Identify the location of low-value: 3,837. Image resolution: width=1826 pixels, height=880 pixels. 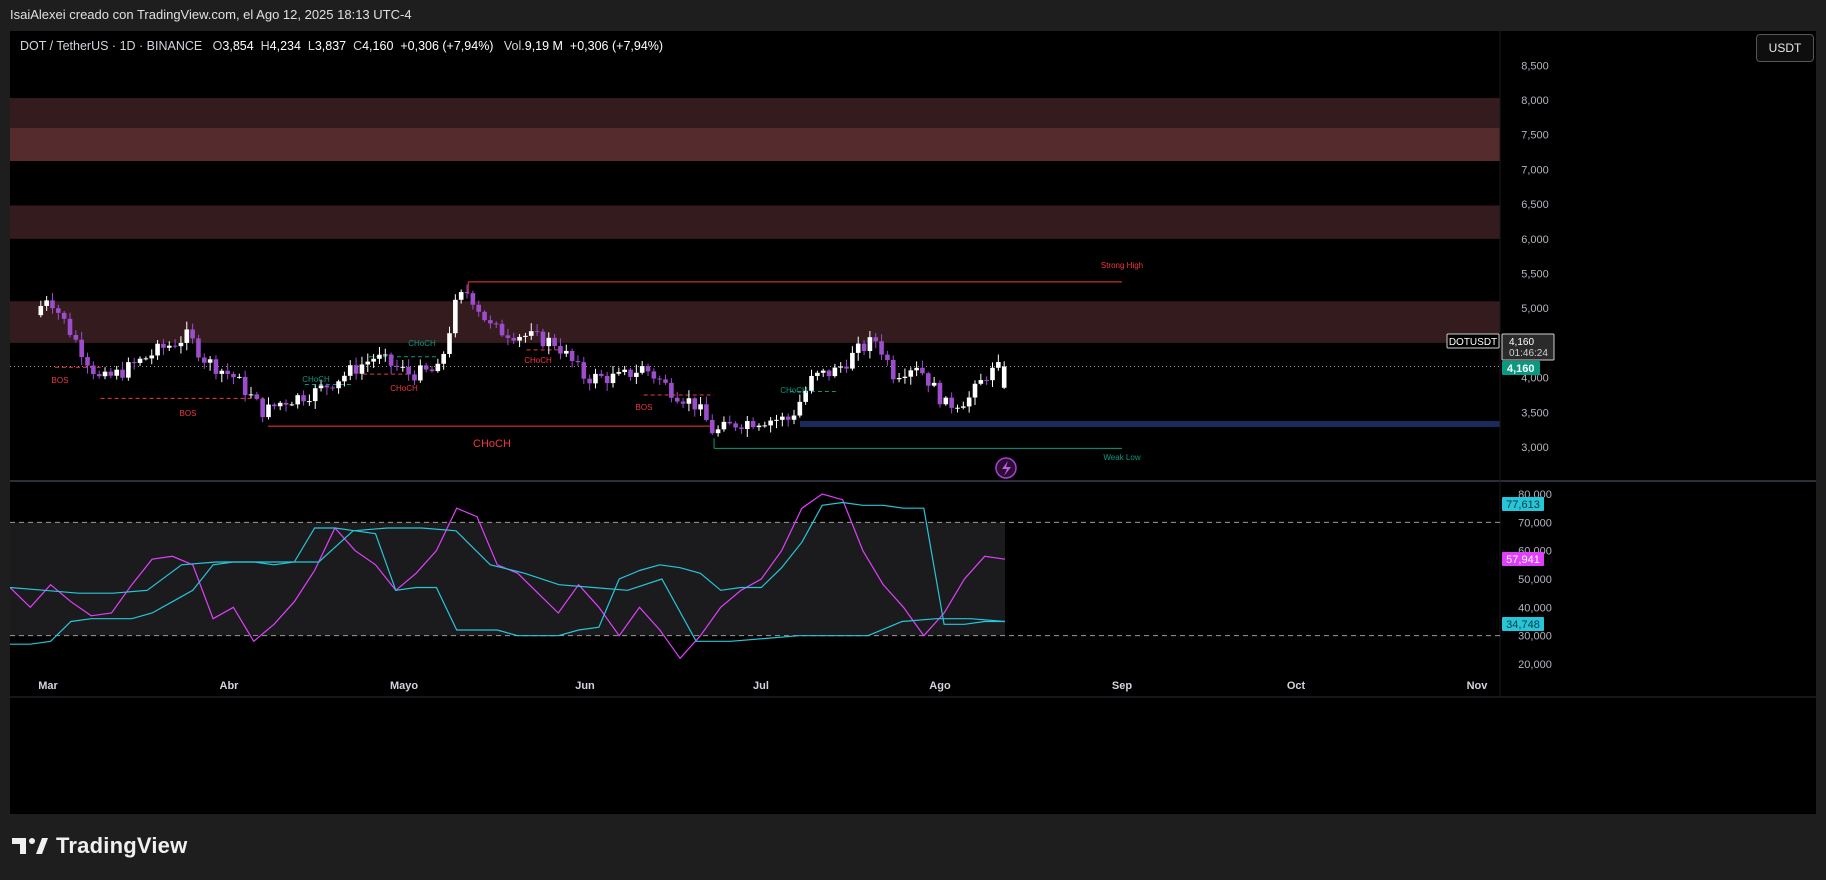
(330, 46).